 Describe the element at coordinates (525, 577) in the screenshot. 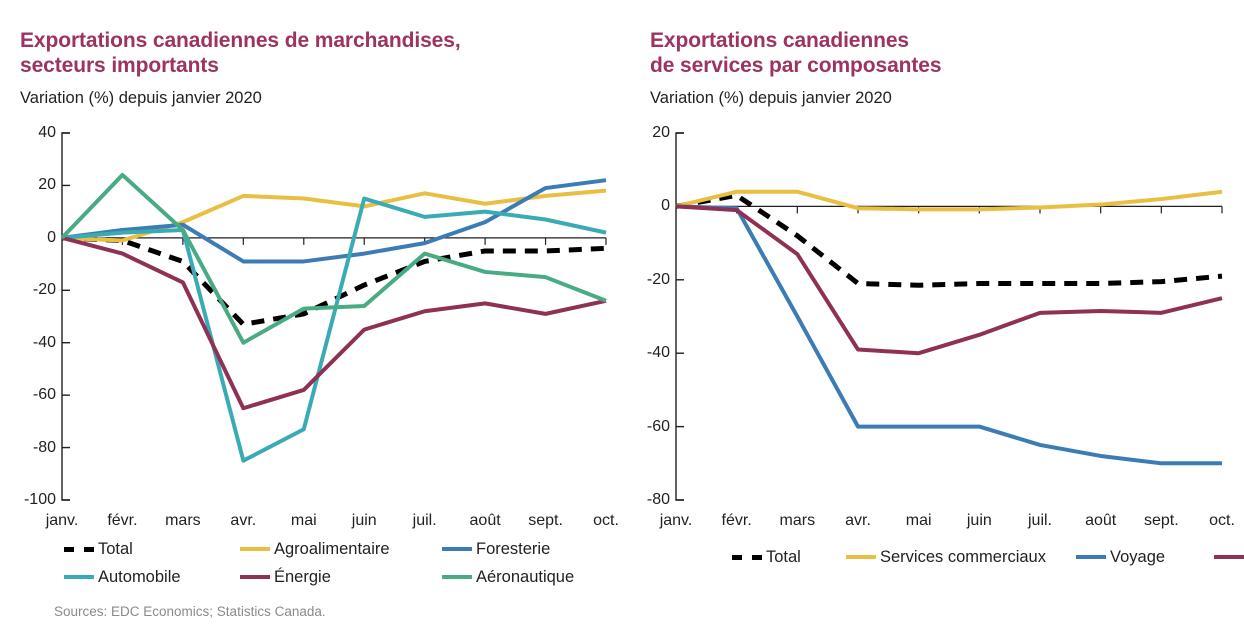

I see `legend-label: Aéronautique` at that location.